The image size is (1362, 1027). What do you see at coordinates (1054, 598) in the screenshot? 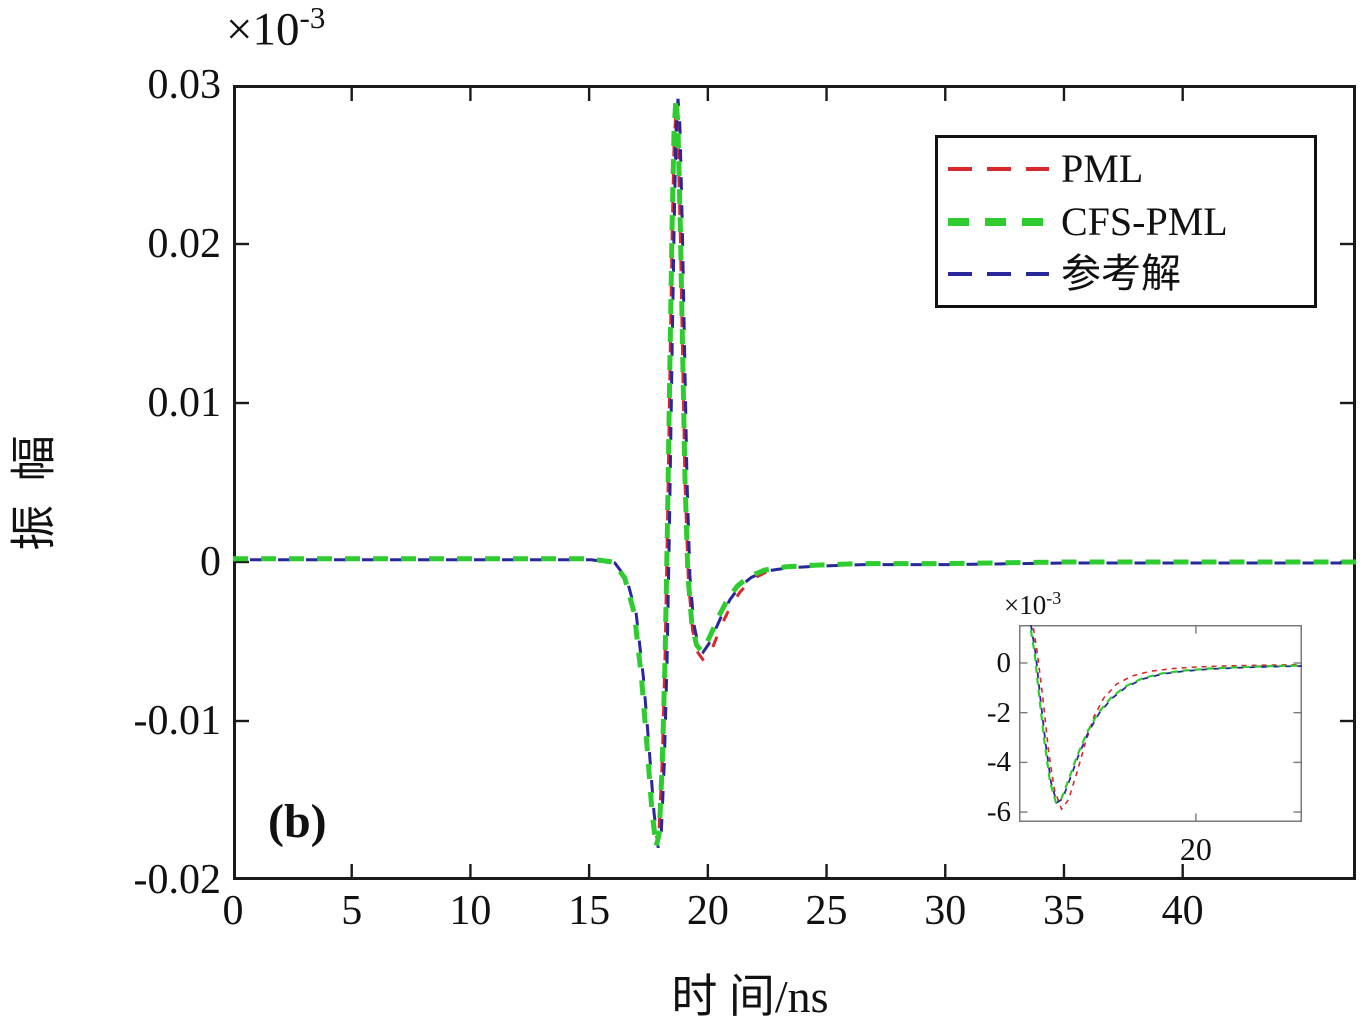
I see `inset-multiplier-exponent: -3` at bounding box center [1054, 598].